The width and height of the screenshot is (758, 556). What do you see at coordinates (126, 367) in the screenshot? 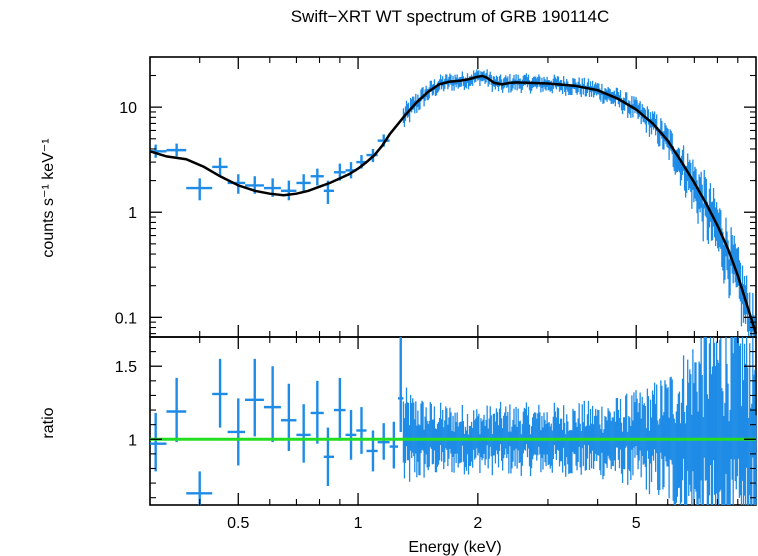
I see `y-tick-label: 1.5` at bounding box center [126, 367].